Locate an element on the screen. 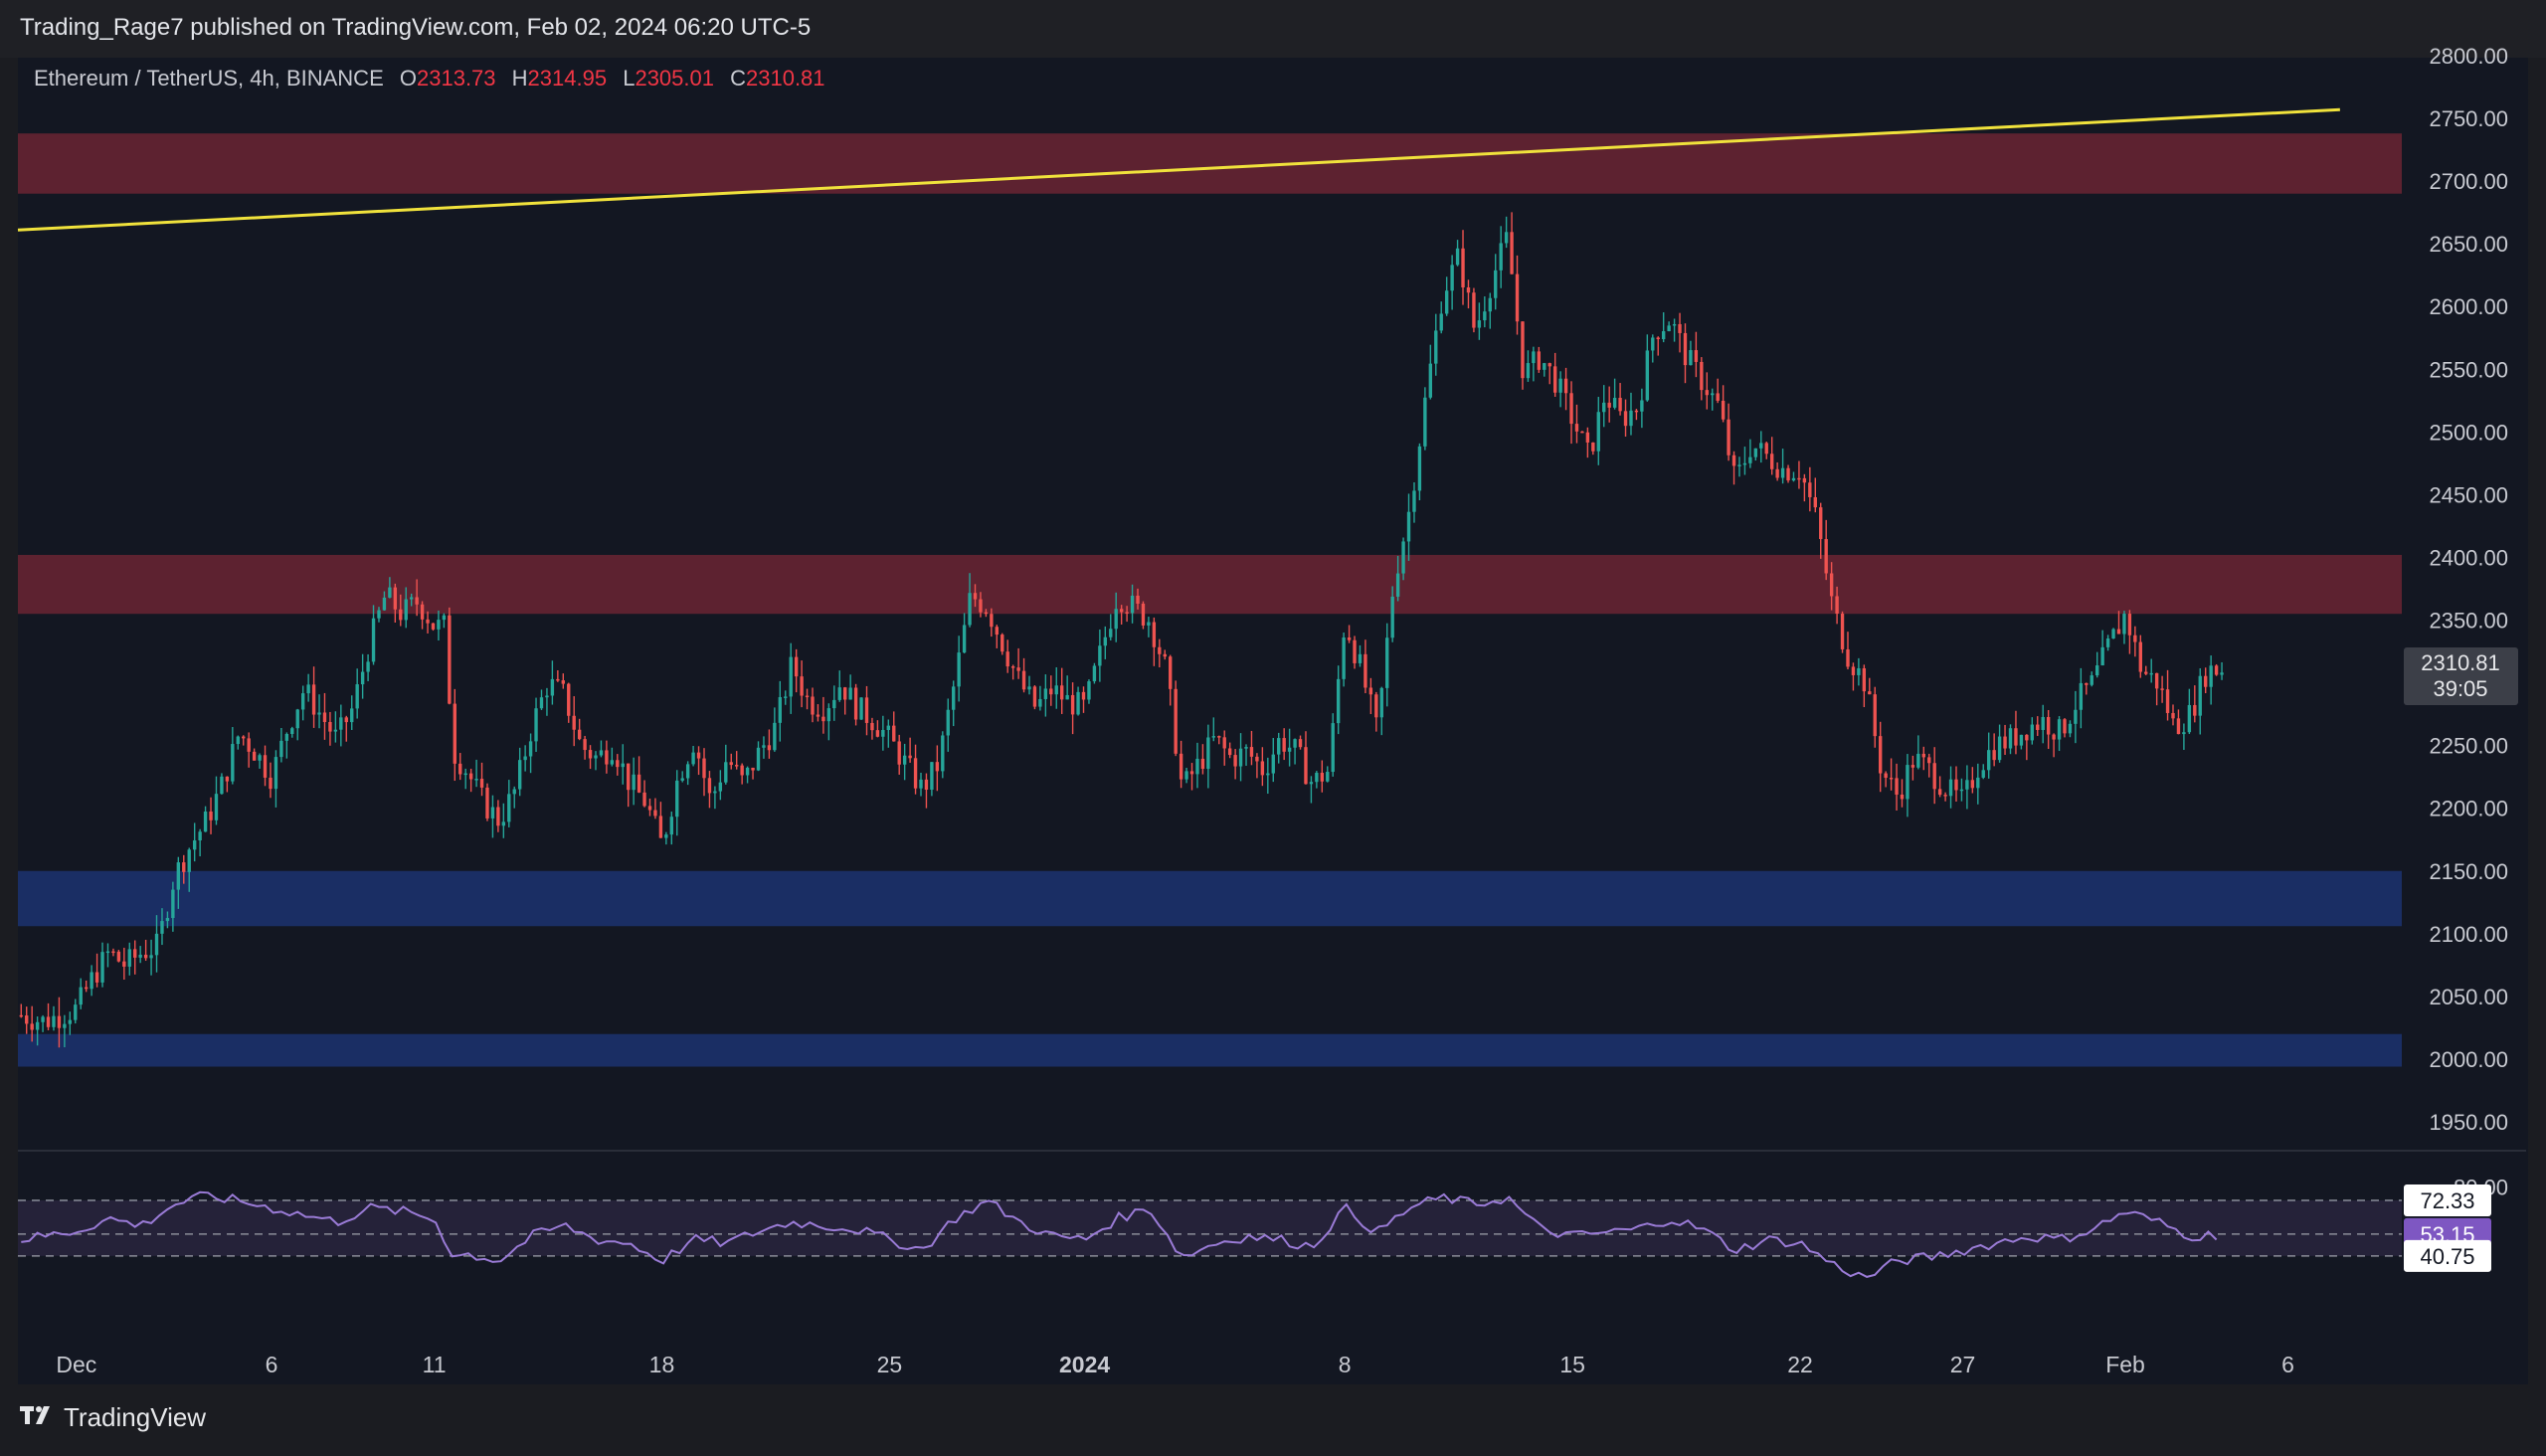  countdown-text: 39:05 is located at coordinates (2460, 688).